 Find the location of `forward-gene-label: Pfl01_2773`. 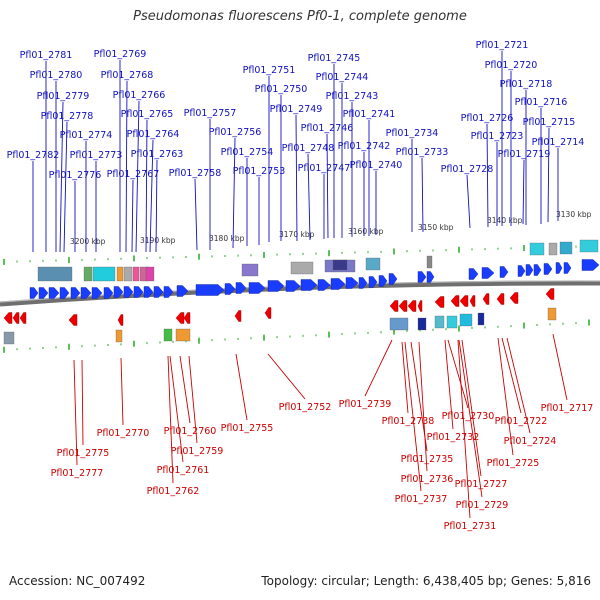

forward-gene-label: Pfl01_2773 is located at coordinates (96, 155).